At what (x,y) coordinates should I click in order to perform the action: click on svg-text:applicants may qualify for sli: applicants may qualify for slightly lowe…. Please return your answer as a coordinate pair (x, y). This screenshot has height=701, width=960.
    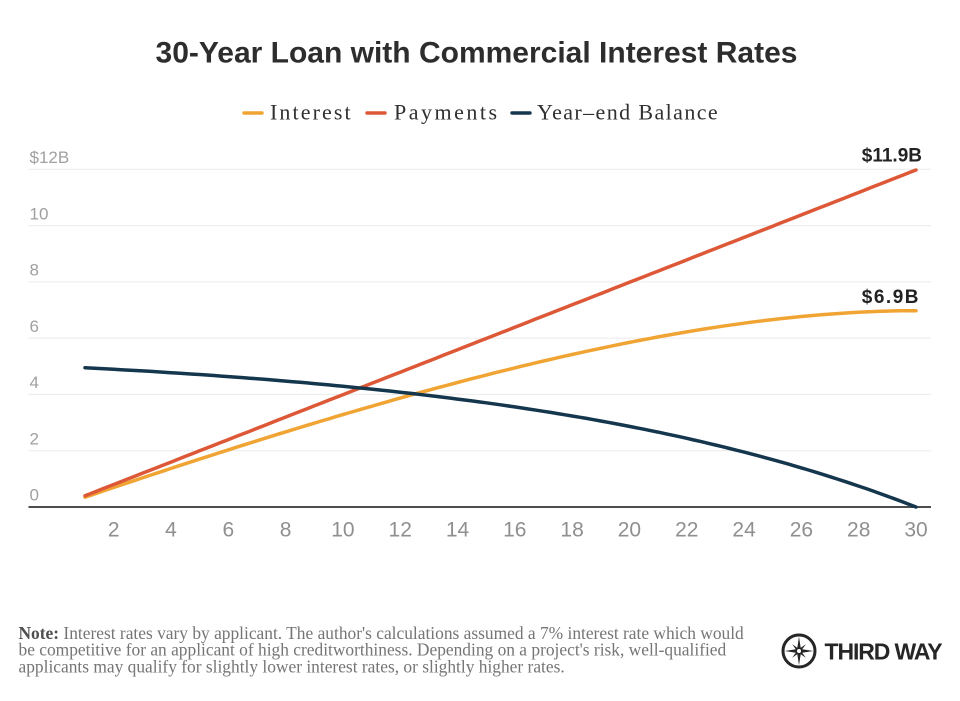
    Looking at the image, I should click on (292, 666).